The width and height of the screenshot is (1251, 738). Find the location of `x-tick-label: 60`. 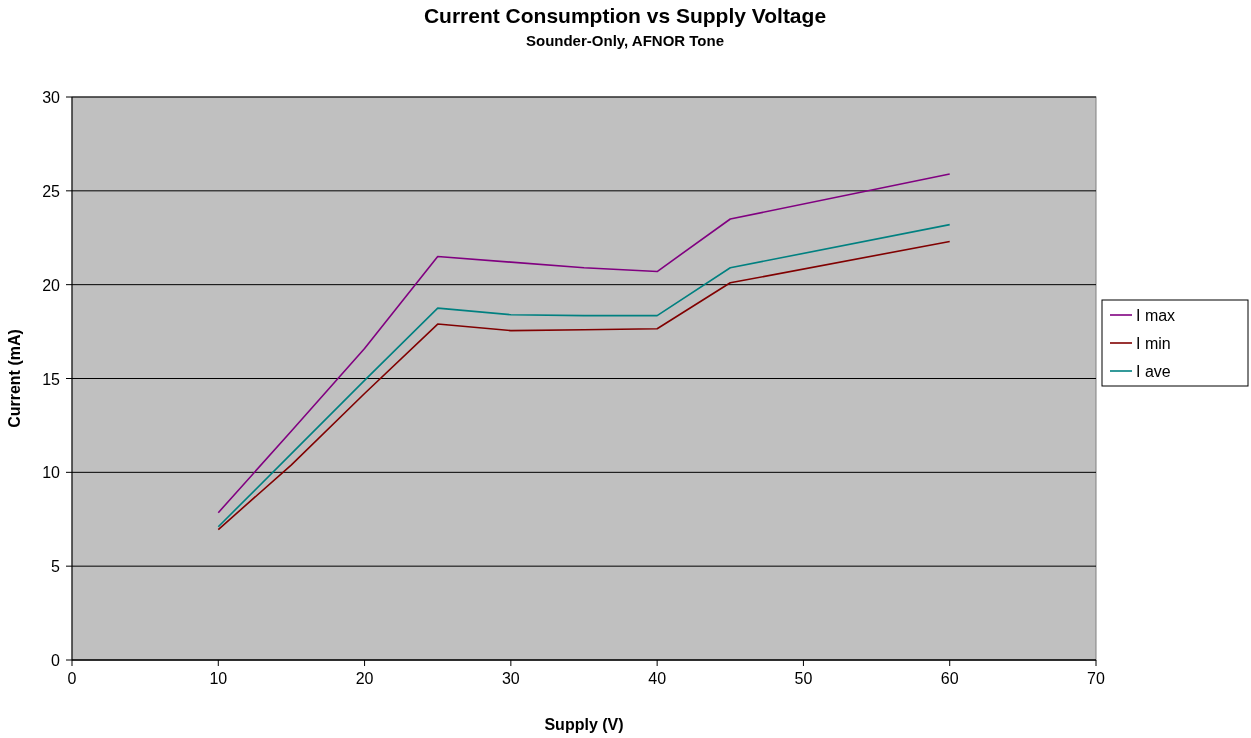

x-tick-label: 60 is located at coordinates (949, 678).